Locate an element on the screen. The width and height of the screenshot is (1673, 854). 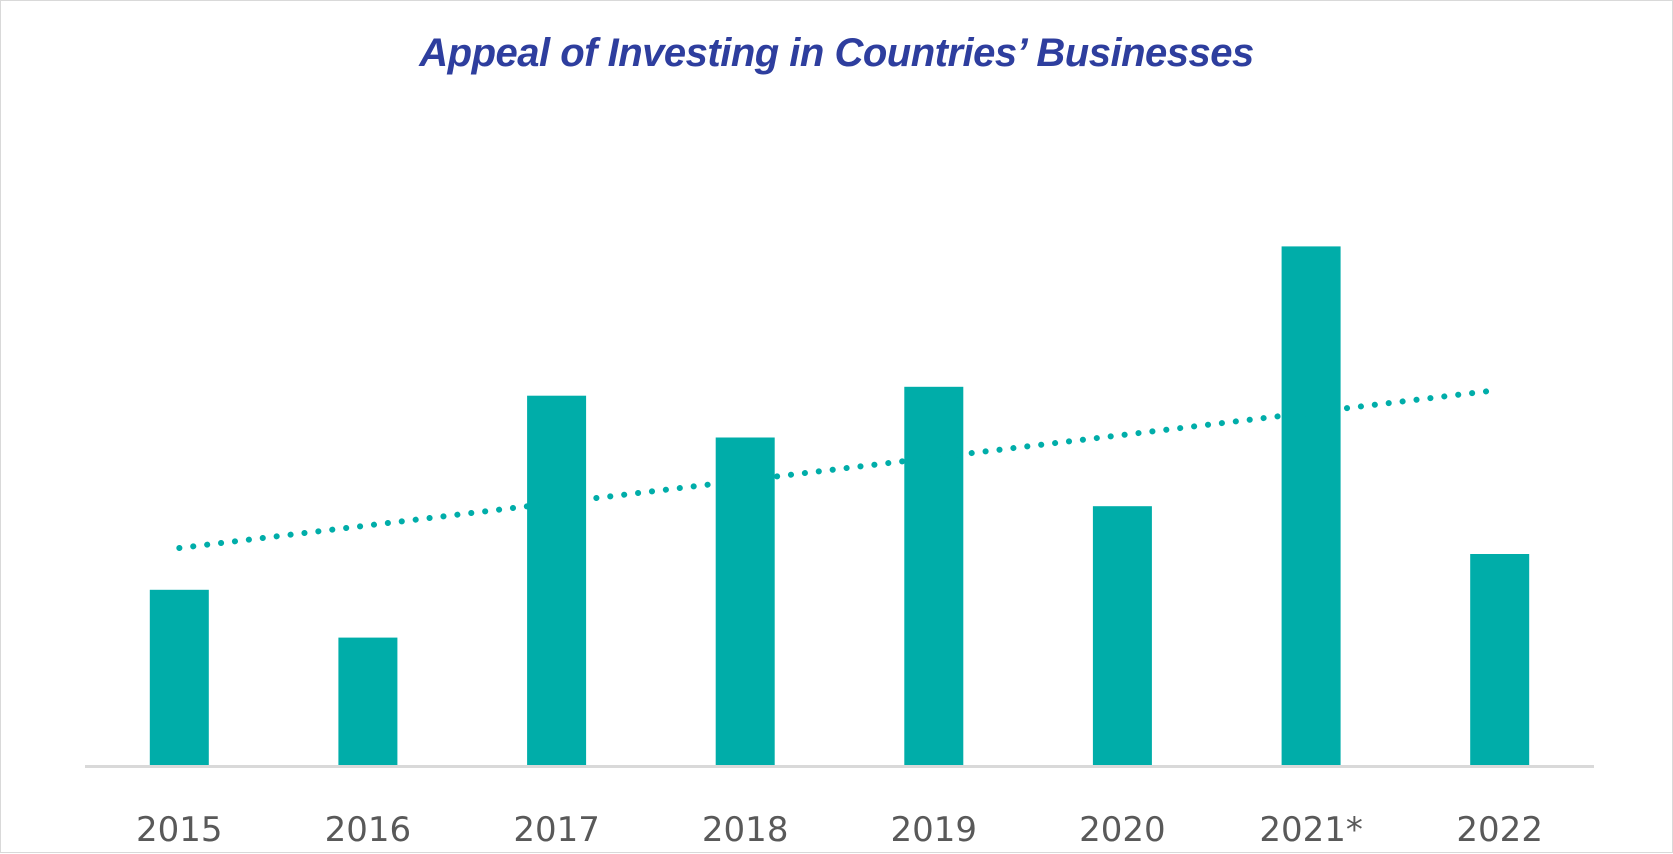
bar-2015 is located at coordinates (179, 677).